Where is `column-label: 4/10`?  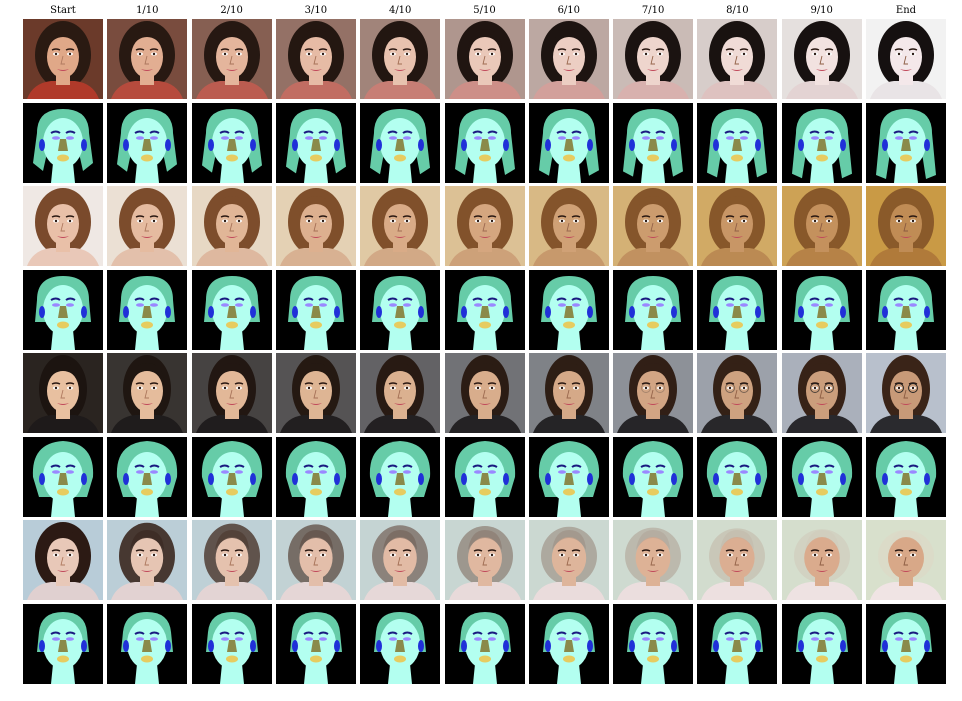 column-label: 4/10 is located at coordinates (400, 11).